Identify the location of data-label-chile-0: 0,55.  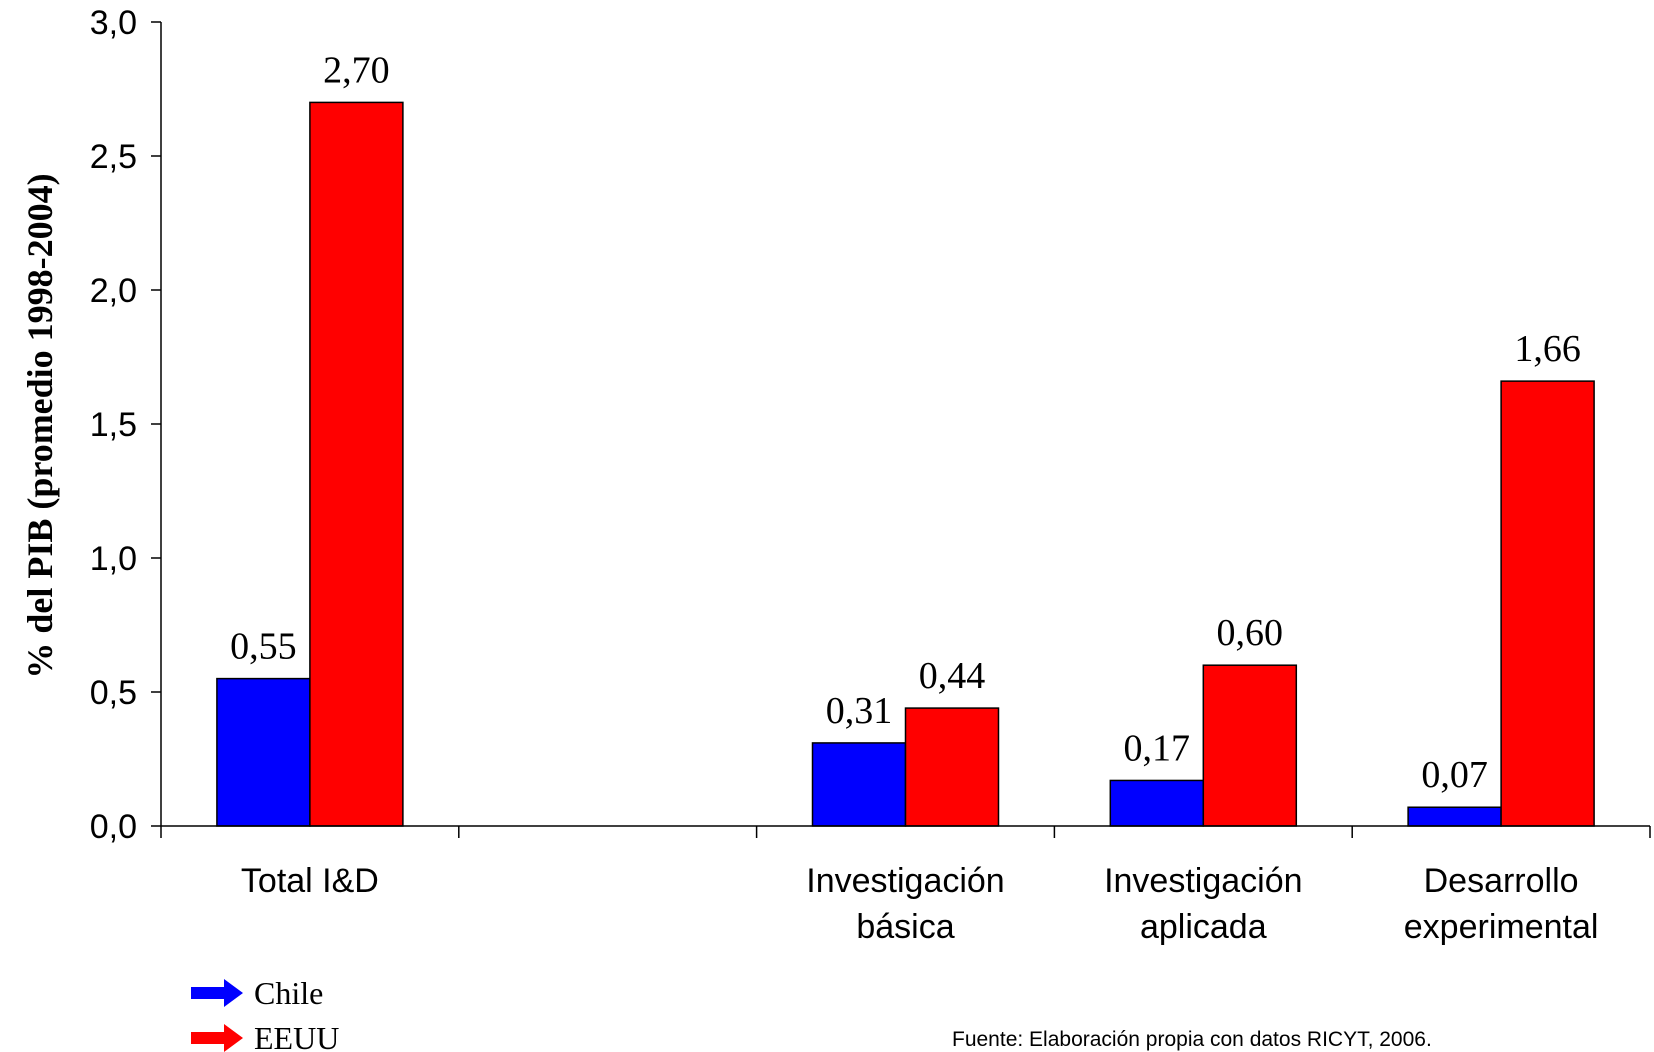
(263, 647).